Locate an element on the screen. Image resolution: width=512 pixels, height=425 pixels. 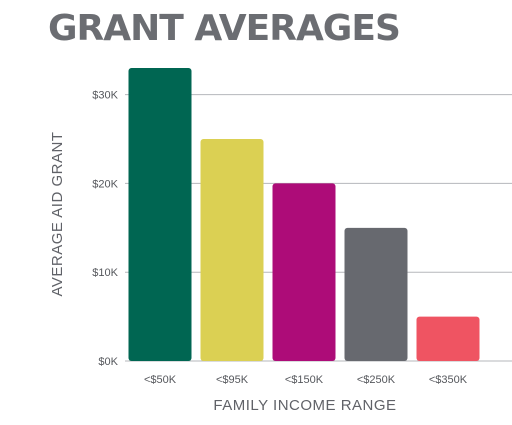
y-tick-label: $30K is located at coordinates (105, 96).